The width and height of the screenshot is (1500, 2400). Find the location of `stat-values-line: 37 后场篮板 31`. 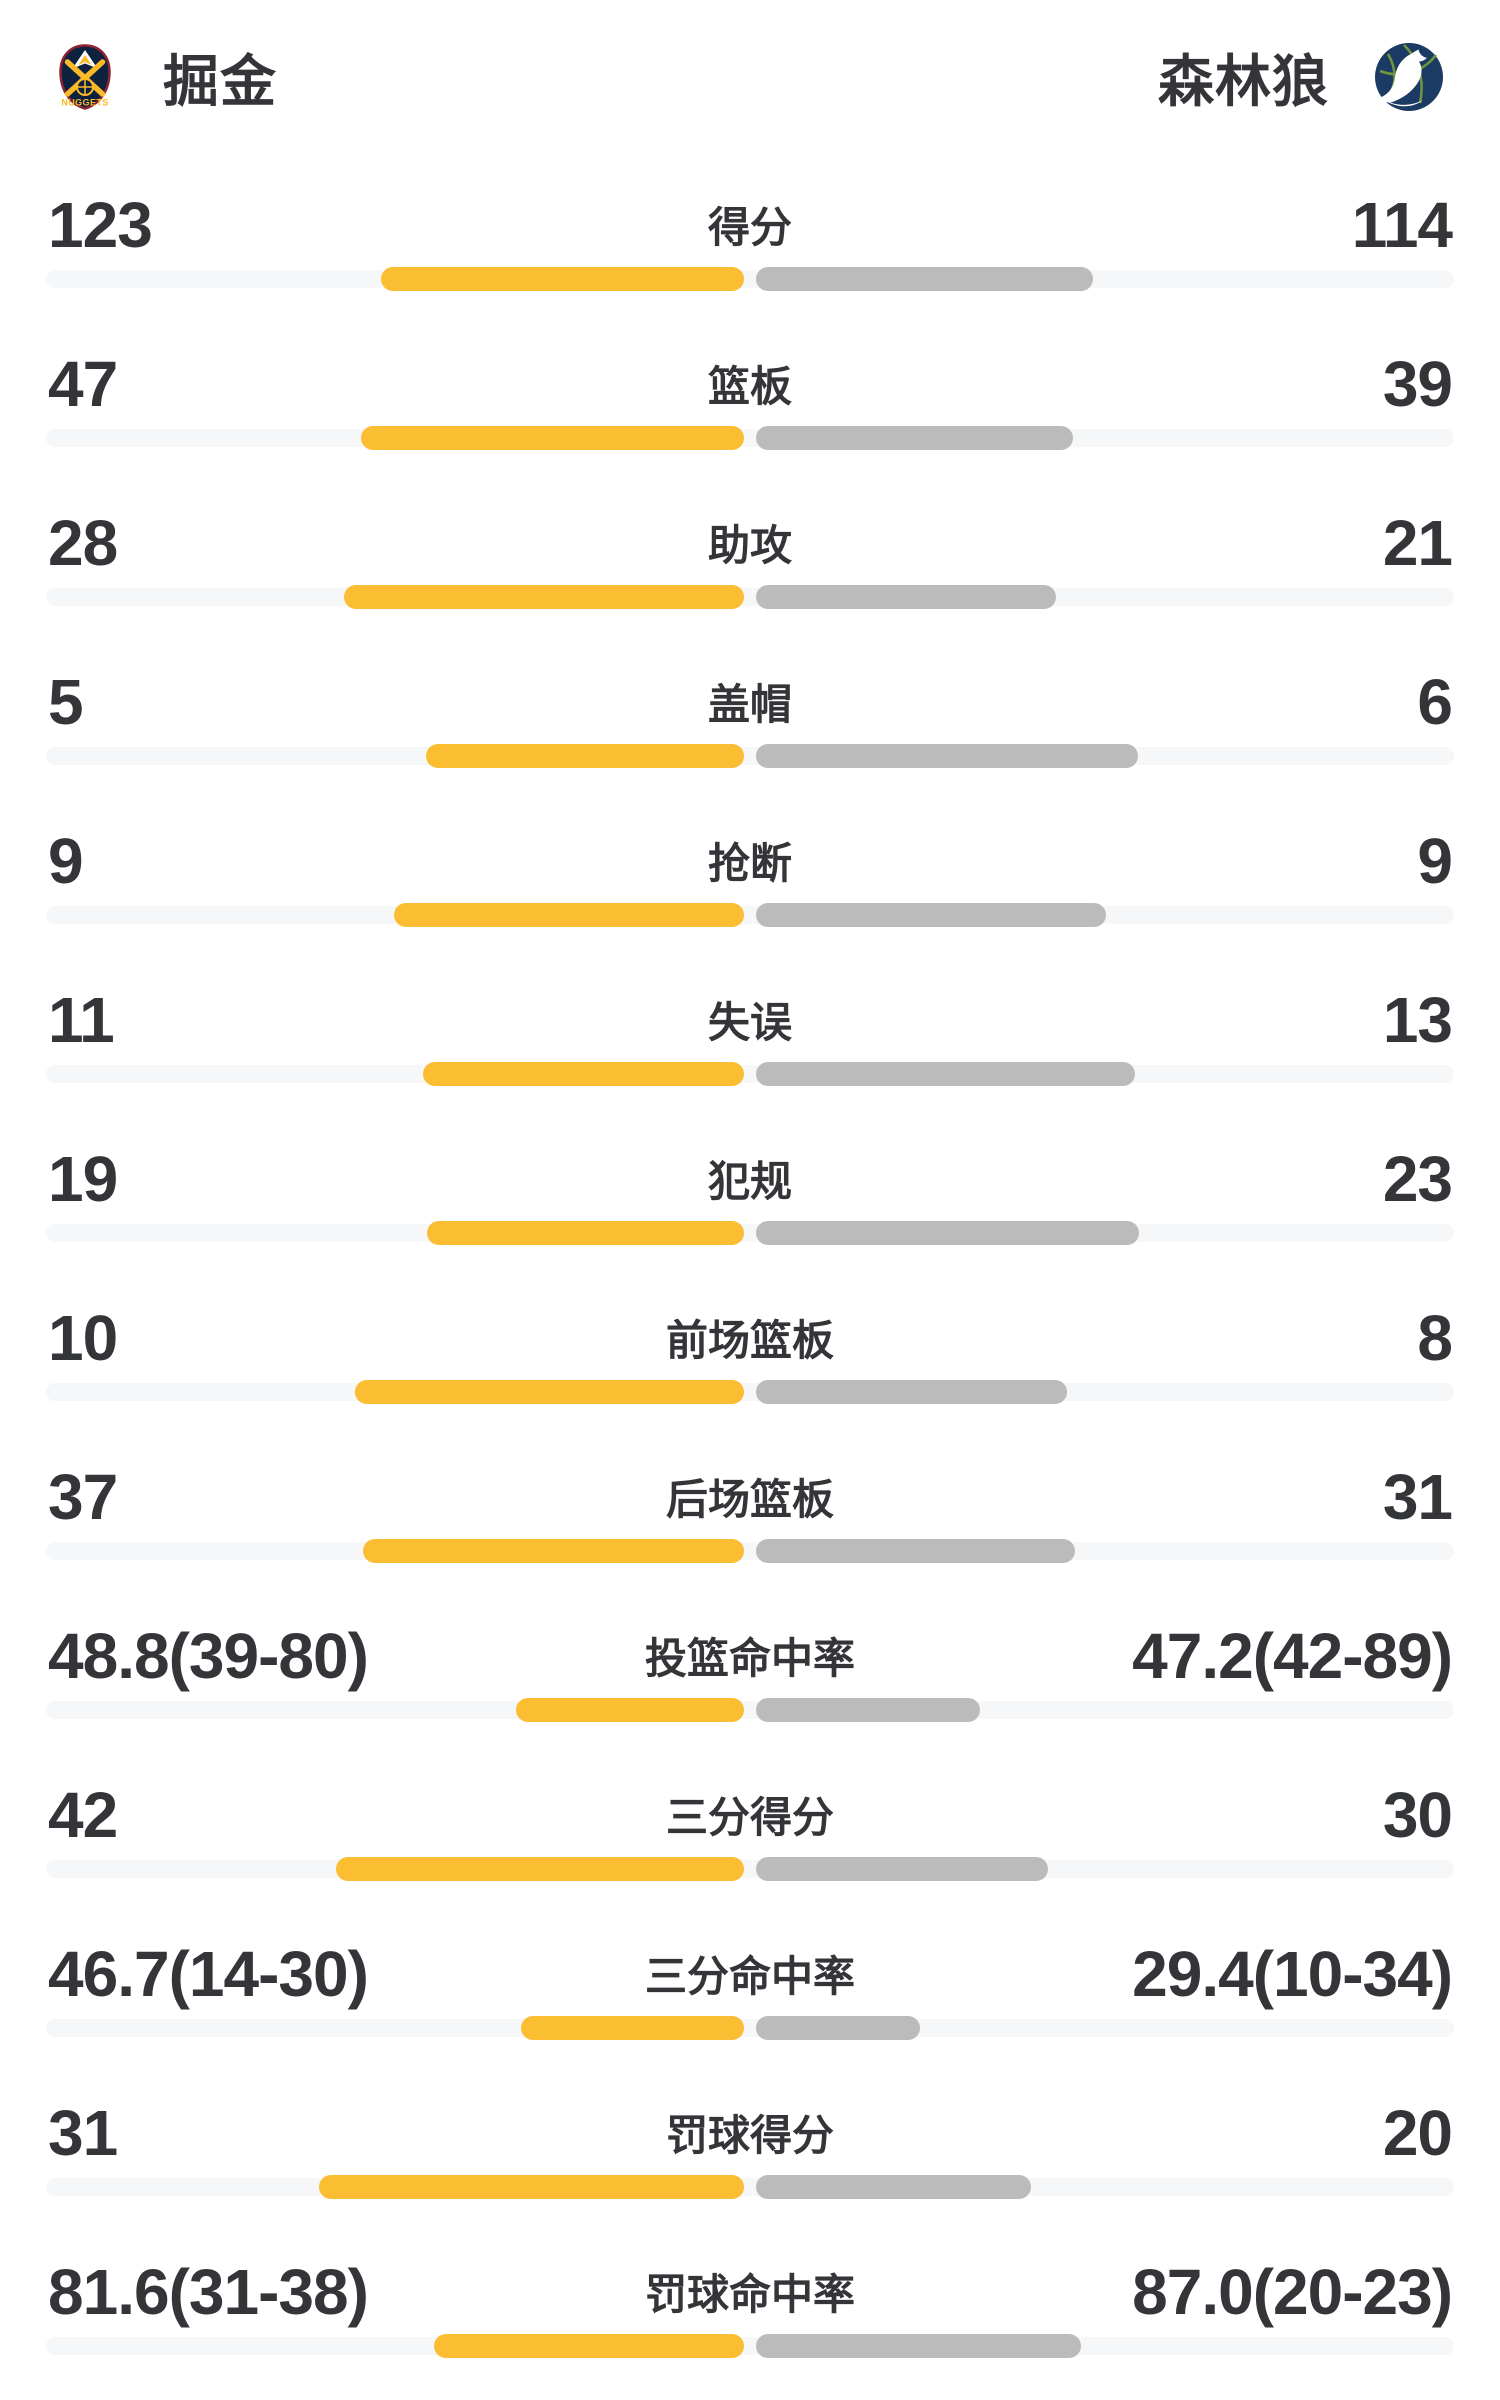

stat-values-line: 37 后场篮板 31 is located at coordinates (750, 1497).